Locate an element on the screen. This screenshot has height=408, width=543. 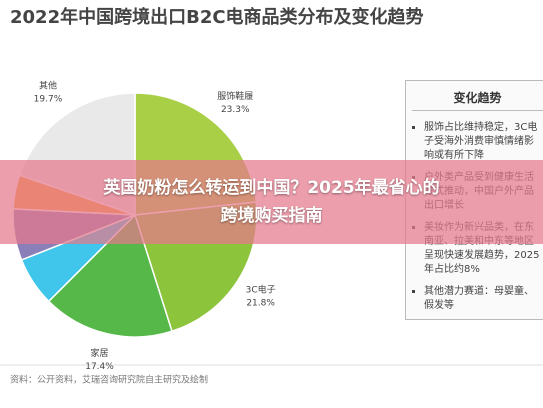
slice-label: 服饰鞋履 is located at coordinates (235, 96).